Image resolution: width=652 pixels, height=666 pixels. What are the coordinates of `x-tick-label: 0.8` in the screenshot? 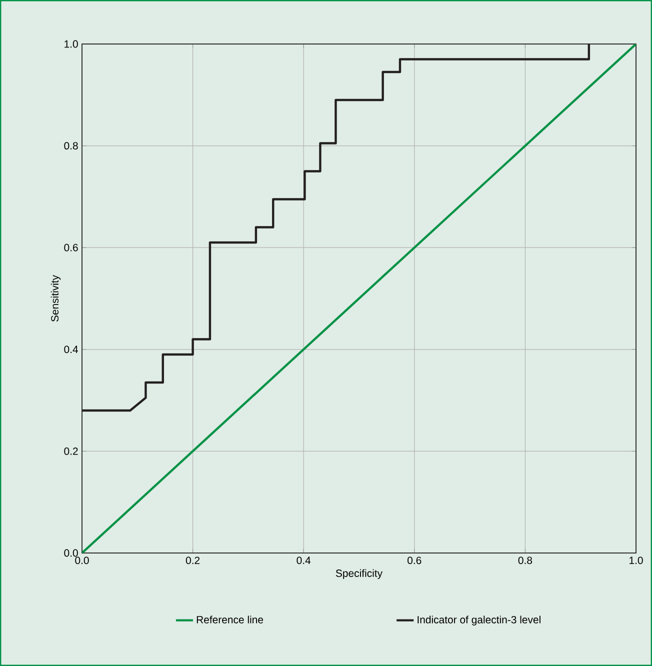 It's located at (525, 560).